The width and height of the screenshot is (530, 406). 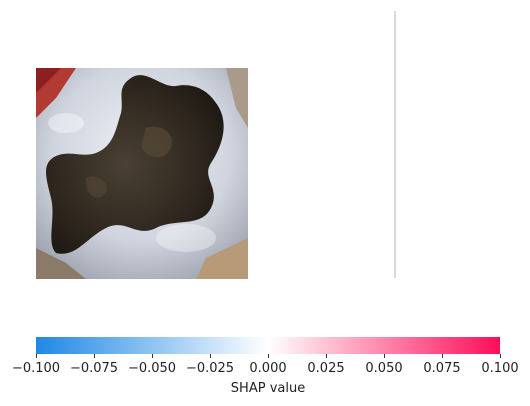 I want to click on colorbar-tick-label: −0.100, so click(x=36, y=368).